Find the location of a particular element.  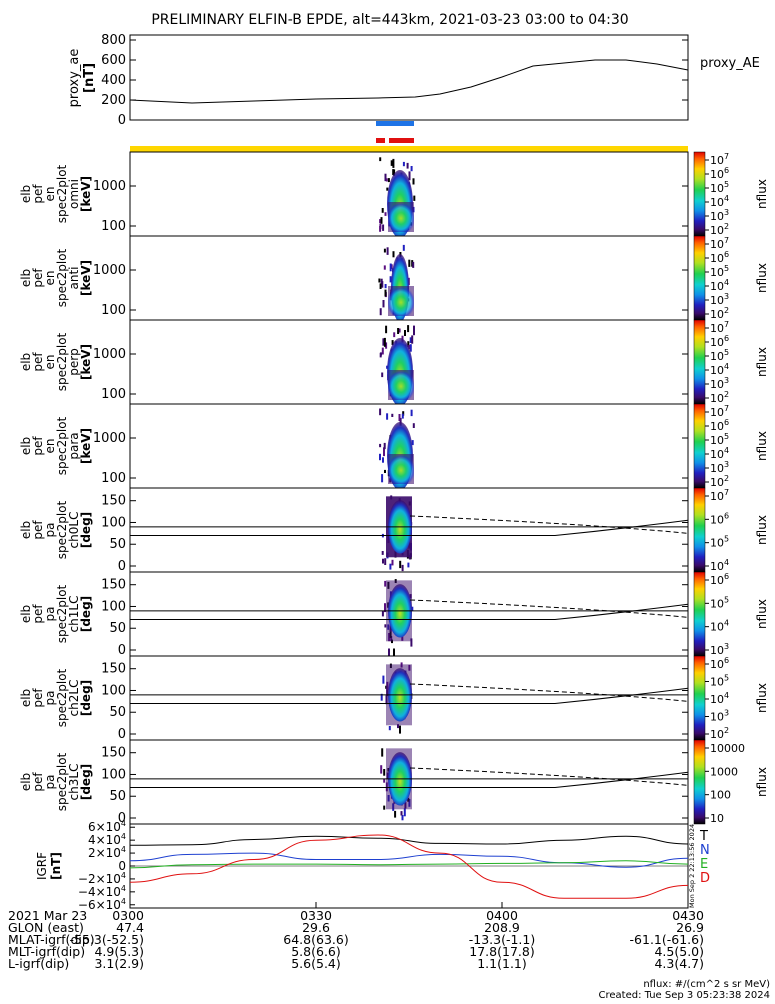

panel-ylabel: perp is located at coordinates (74, 362).